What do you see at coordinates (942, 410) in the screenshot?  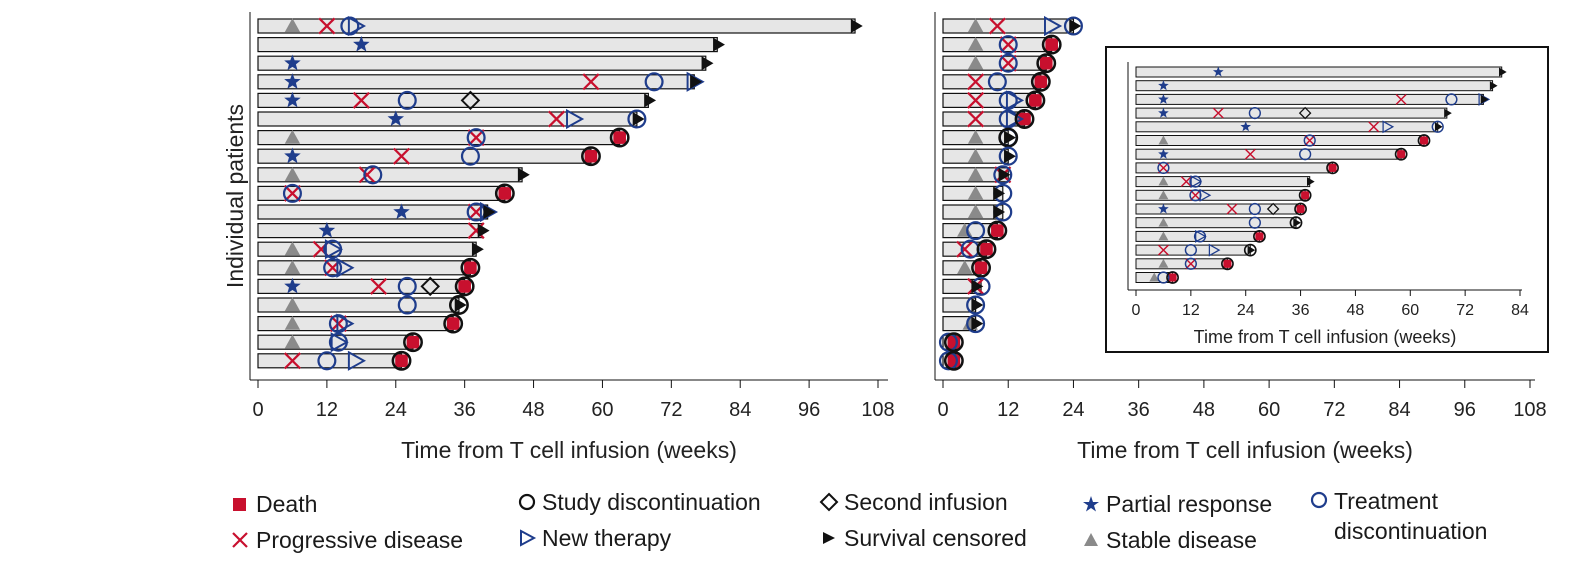 I see `x-tick-label: 0` at bounding box center [942, 410].